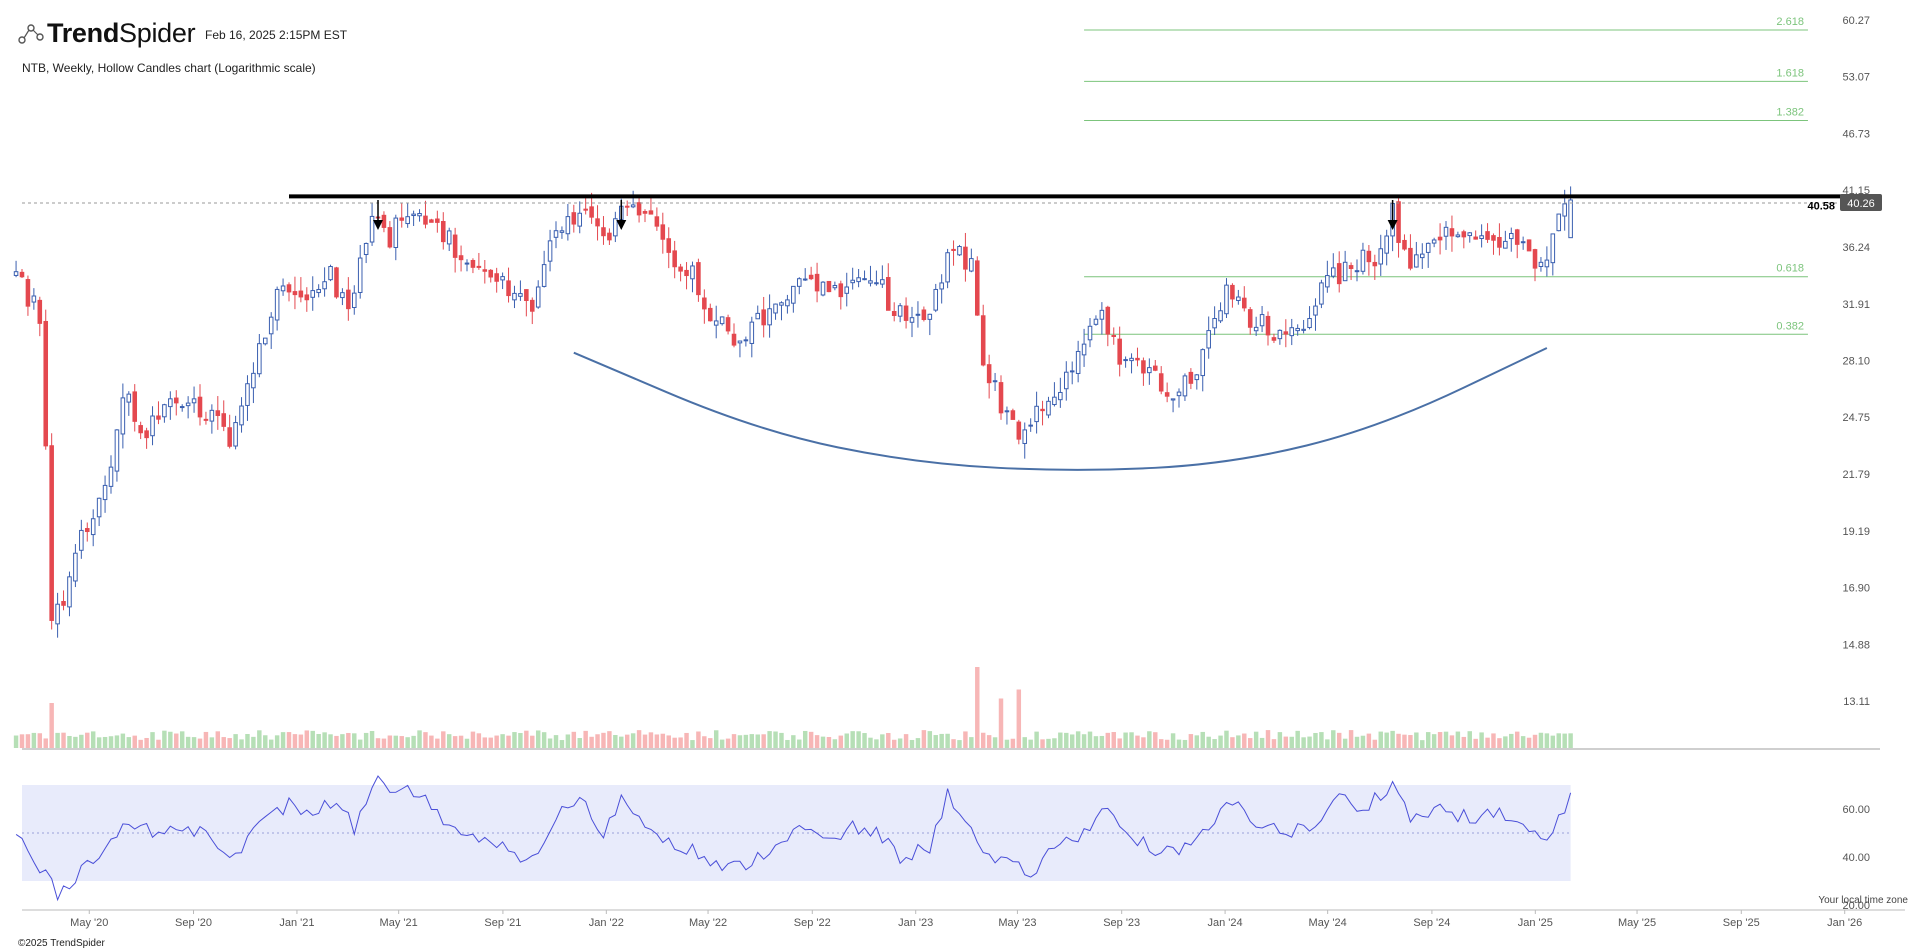 This screenshot has width=1925, height=950. What do you see at coordinates (107, 33) in the screenshot?
I see `trendspider-logo: TrendSpider` at bounding box center [107, 33].